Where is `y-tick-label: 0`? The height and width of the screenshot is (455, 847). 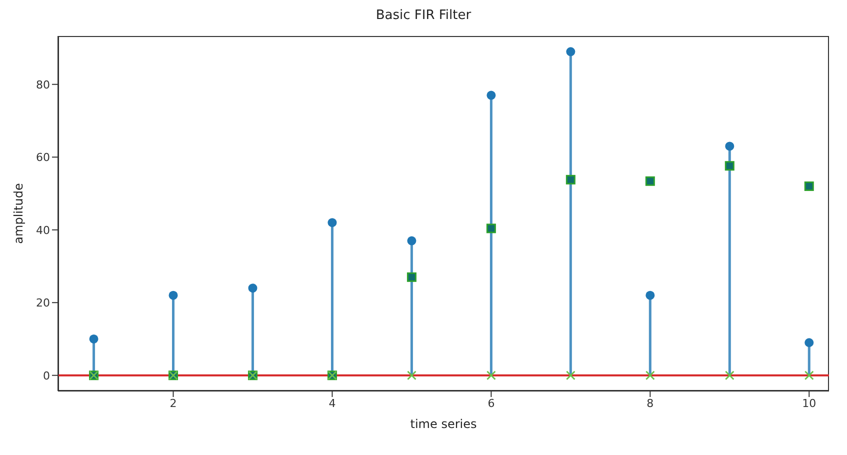
y-tick-label: 0 is located at coordinates (46, 375).